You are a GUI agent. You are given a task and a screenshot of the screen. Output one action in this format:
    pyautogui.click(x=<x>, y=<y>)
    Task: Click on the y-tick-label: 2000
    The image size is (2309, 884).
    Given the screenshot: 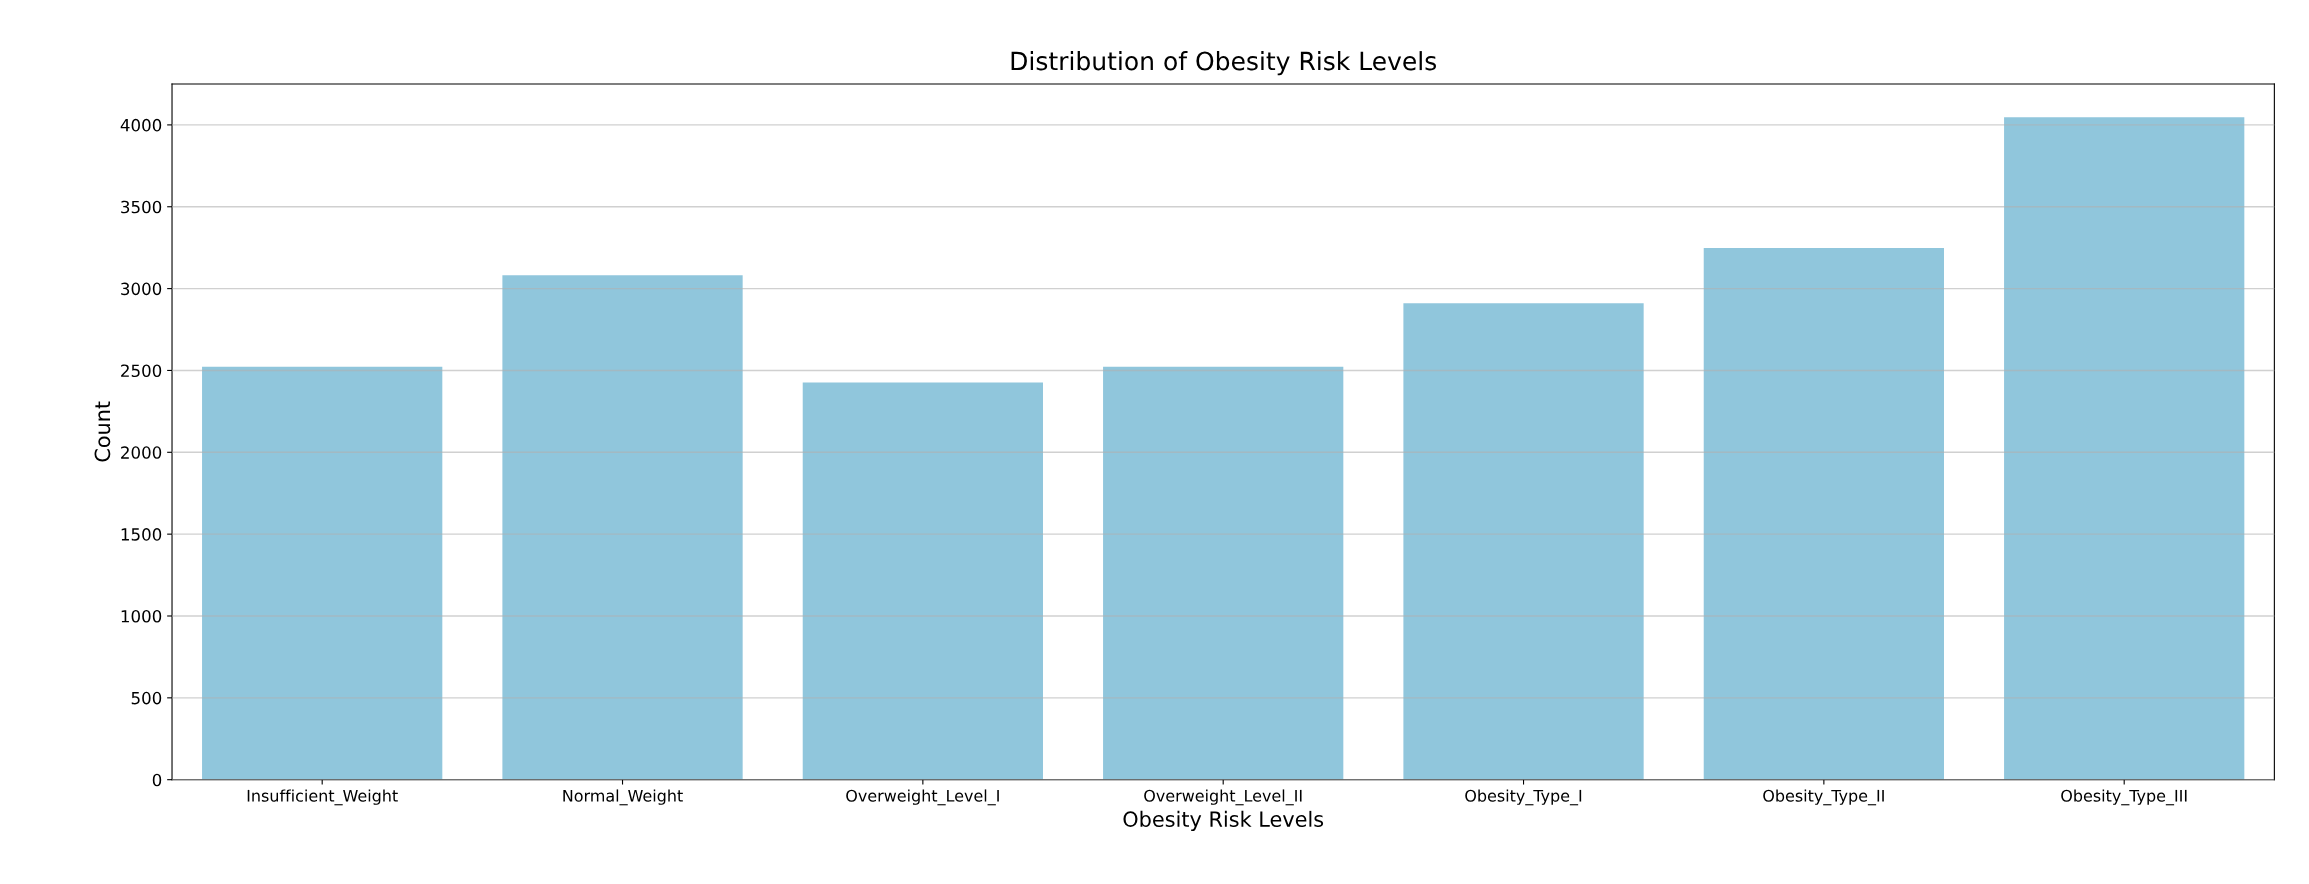 What is the action you would take?
    pyautogui.click(x=141, y=452)
    